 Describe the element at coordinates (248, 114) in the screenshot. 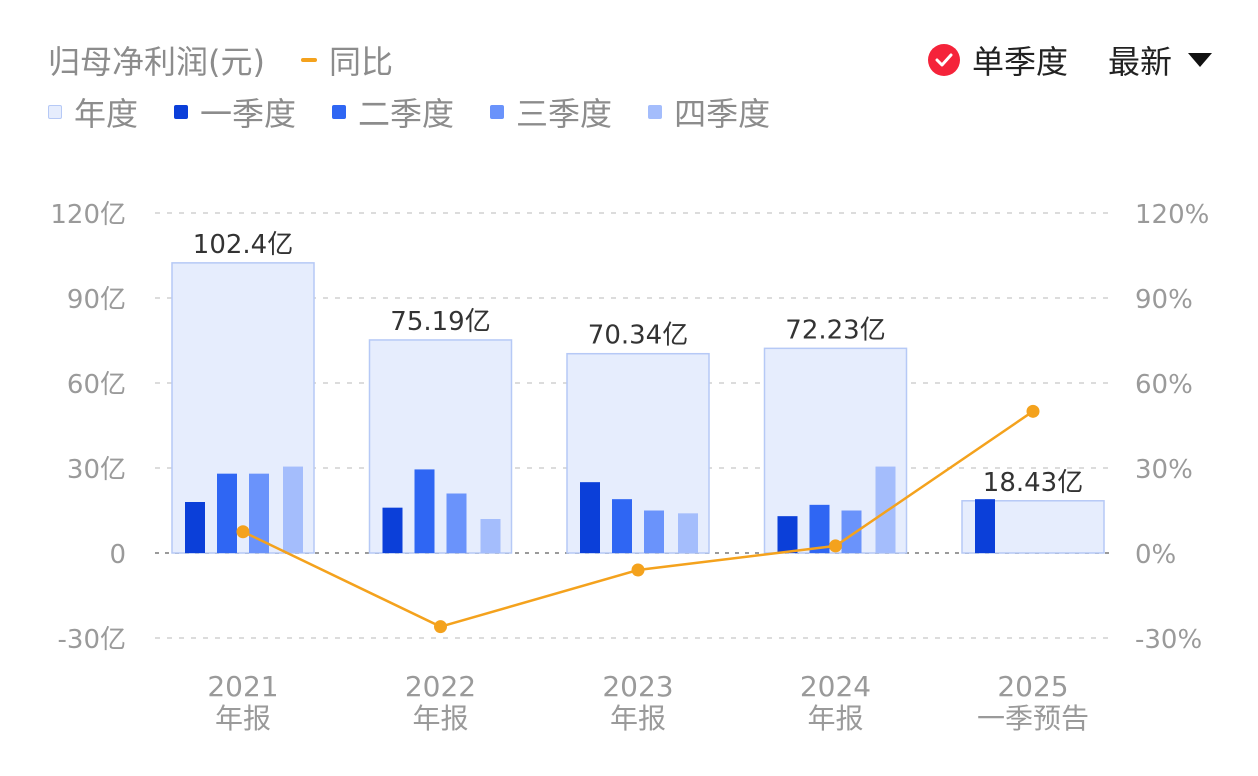

I see `legend-label: 一季度` at that location.